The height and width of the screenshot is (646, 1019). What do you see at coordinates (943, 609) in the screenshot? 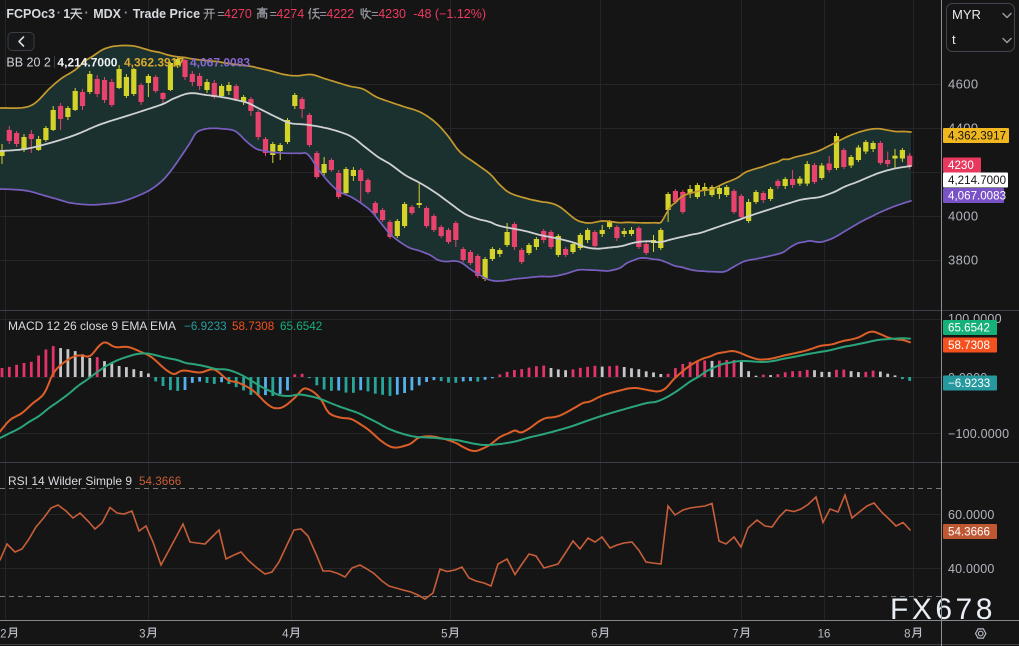
I see `svg-text: FX678` at bounding box center [943, 609].